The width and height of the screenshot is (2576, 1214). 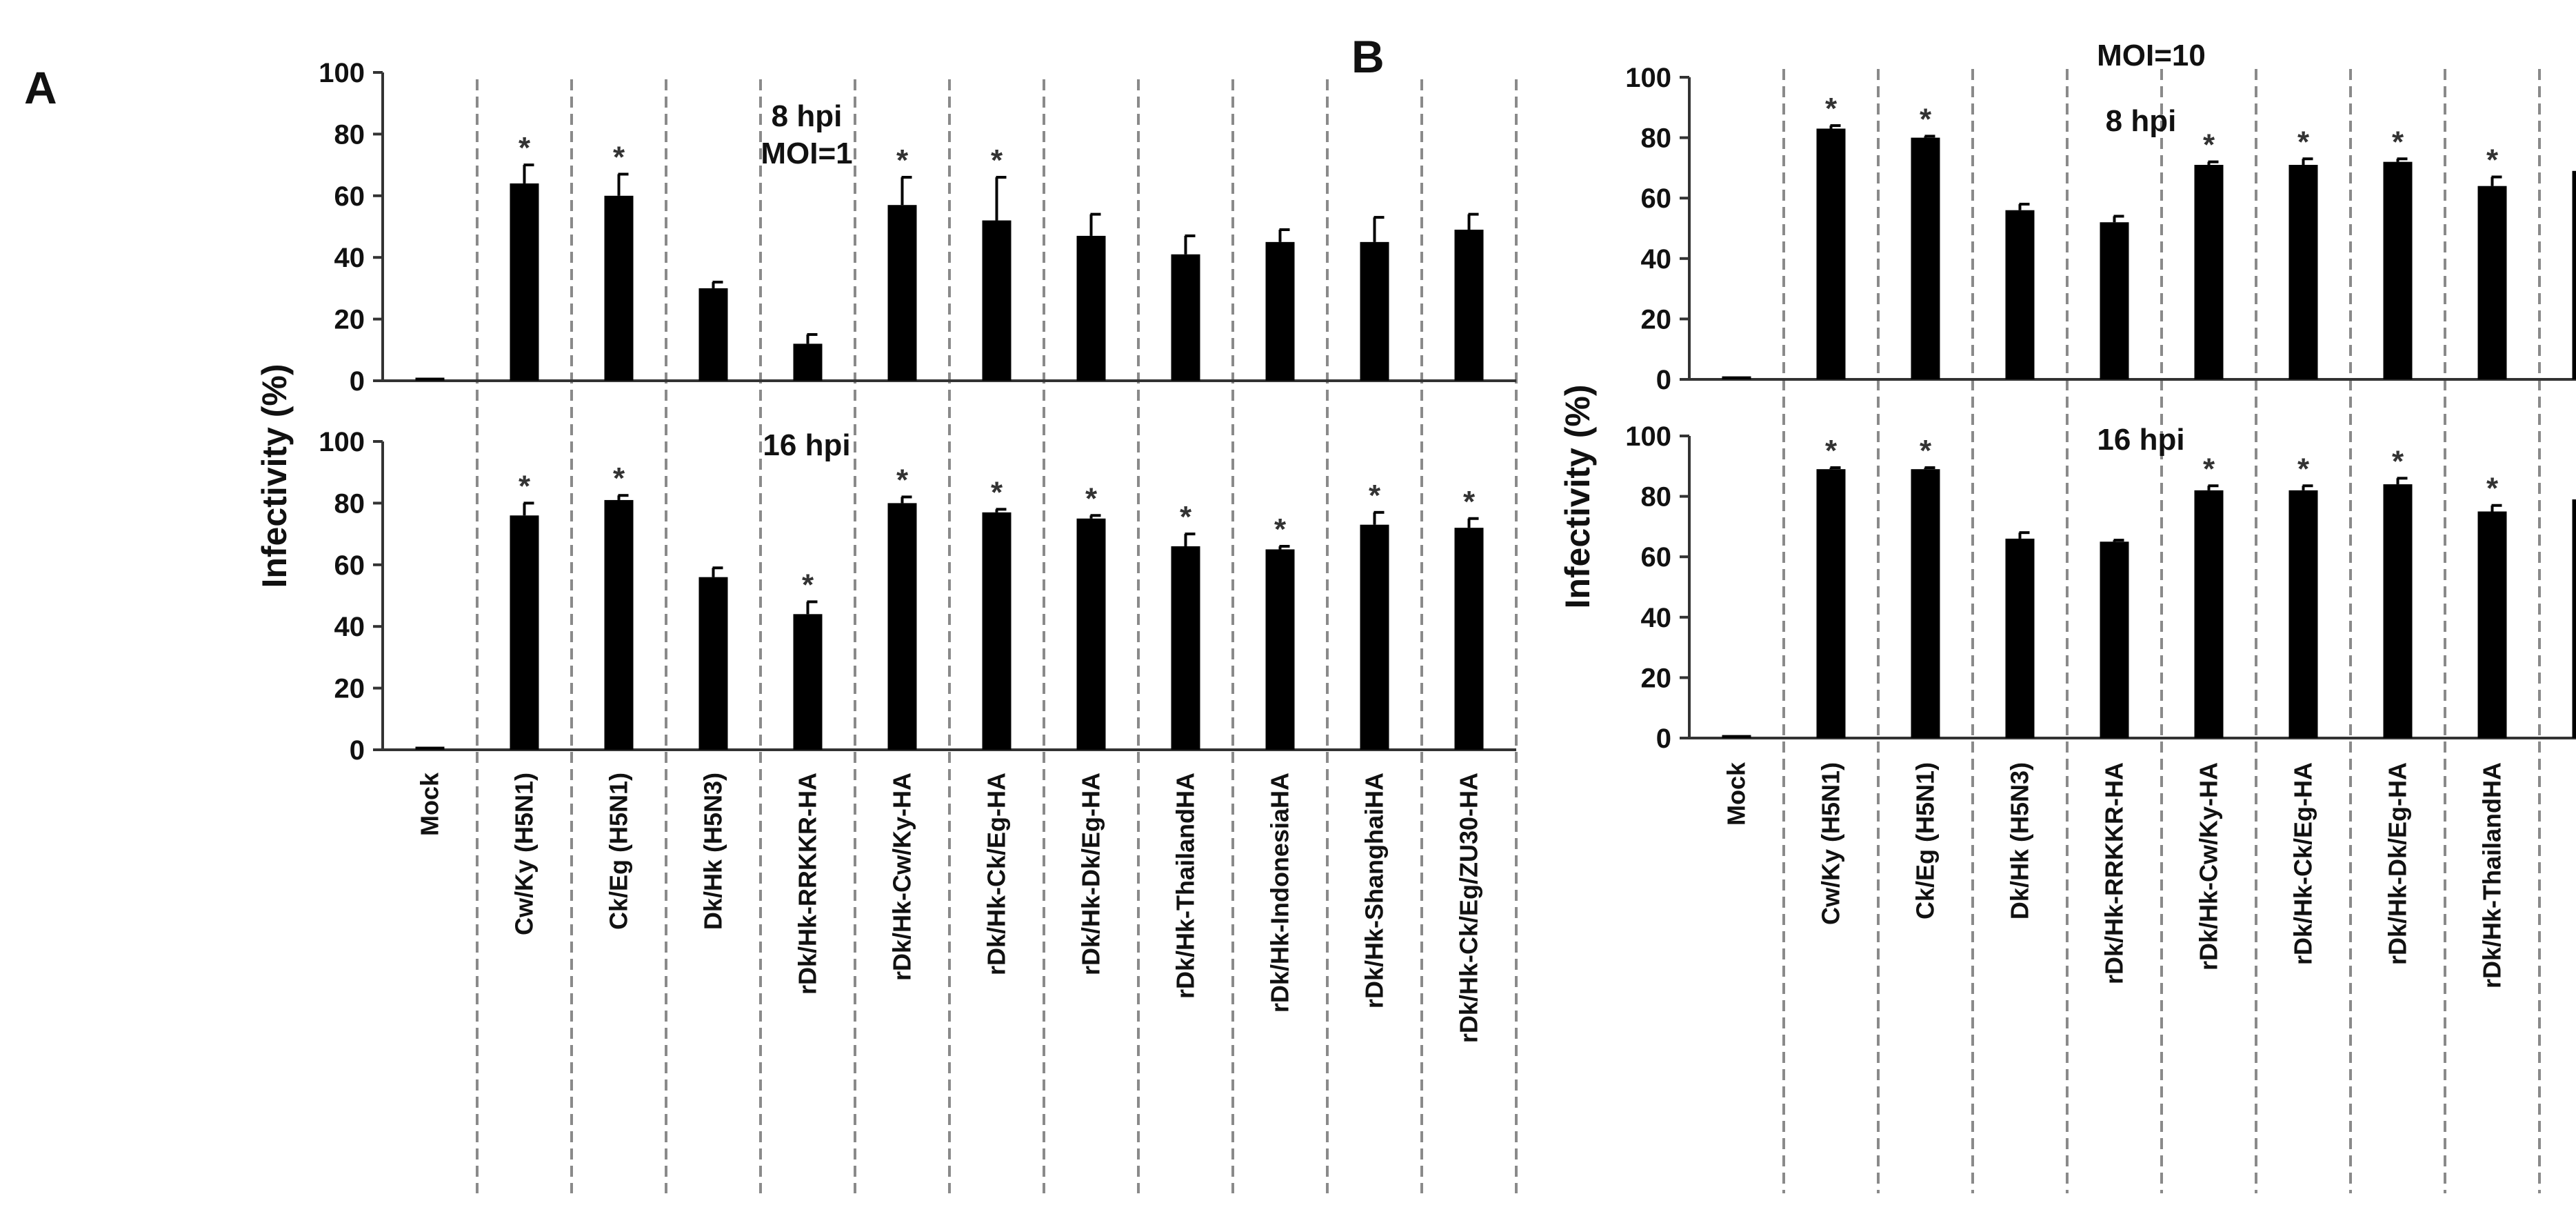 I want to click on significance-star-sub-0-6: *, so click(x=997, y=160).